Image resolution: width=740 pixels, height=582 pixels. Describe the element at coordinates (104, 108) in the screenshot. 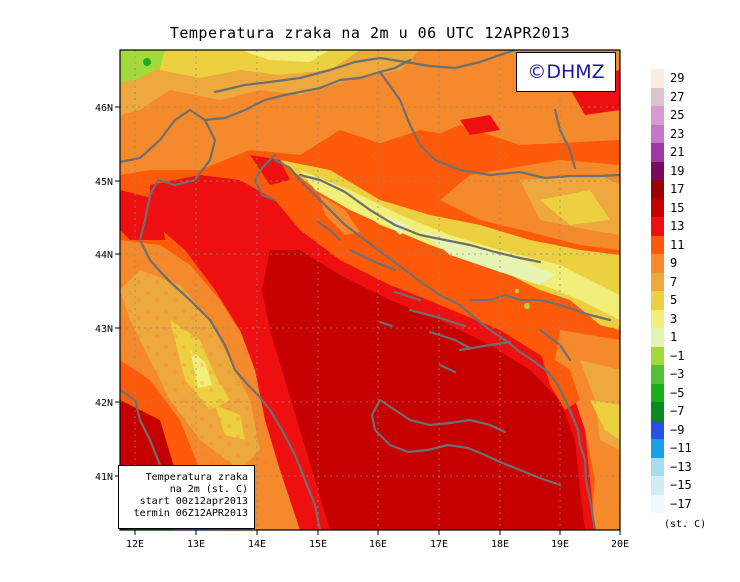

I see `y-tick-label: 46N` at that location.